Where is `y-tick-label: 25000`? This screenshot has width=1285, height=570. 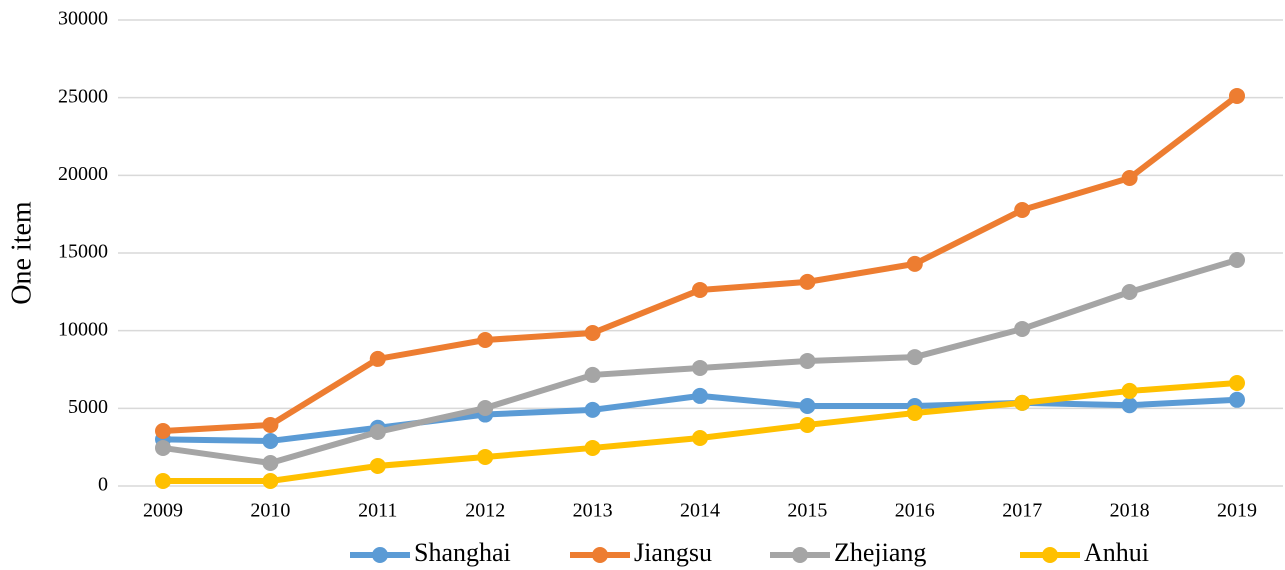
y-tick-label: 25000 is located at coordinates (83, 96).